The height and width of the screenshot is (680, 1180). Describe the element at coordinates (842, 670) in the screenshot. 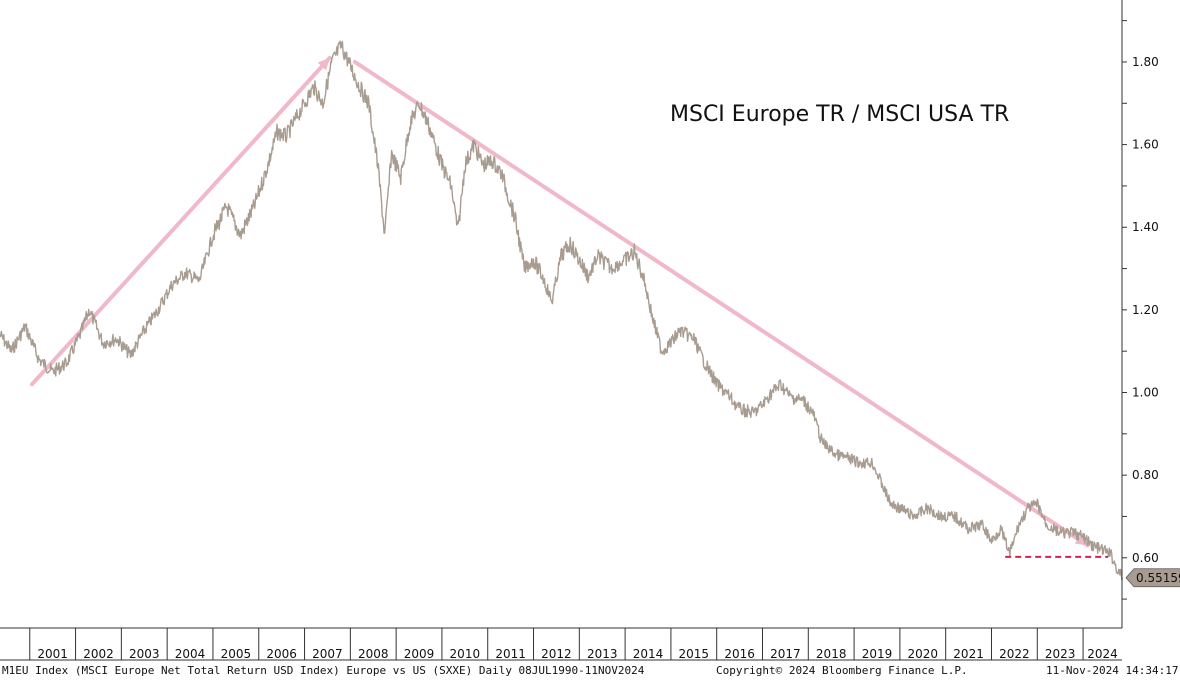

I see `footer-copyright: Copyright© 2024 Bloomberg Finance L.P.` at that location.